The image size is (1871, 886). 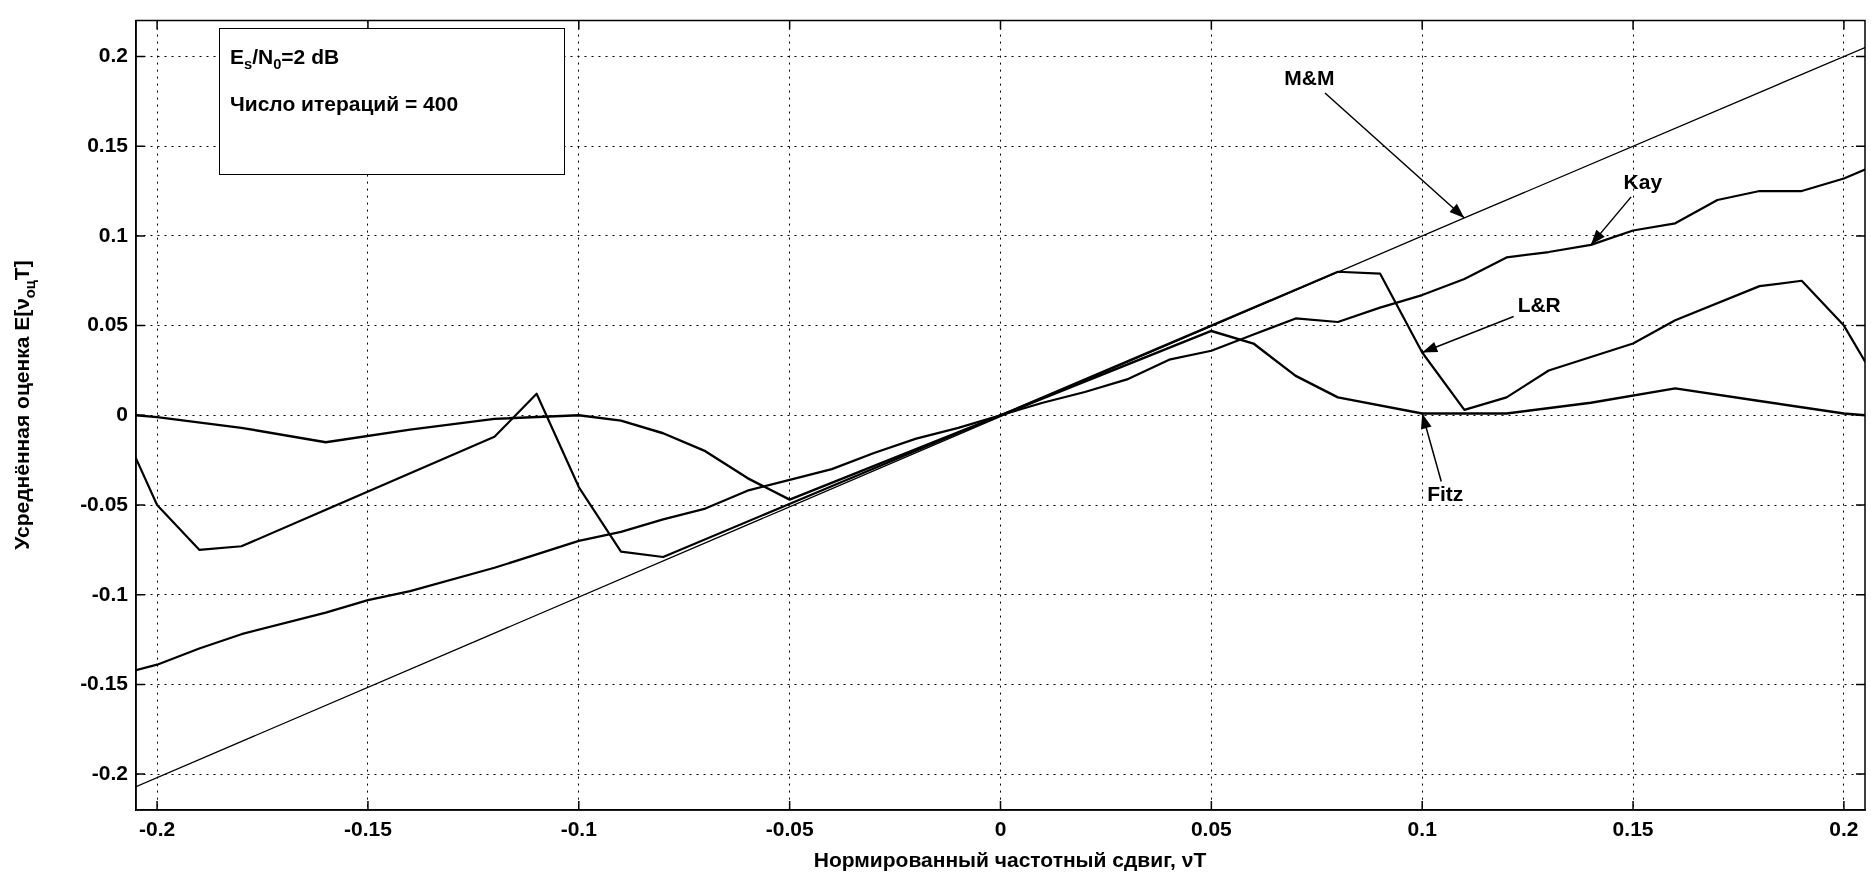 What do you see at coordinates (1844, 829) in the screenshot?
I see `x-tick-label: 0.2` at bounding box center [1844, 829].